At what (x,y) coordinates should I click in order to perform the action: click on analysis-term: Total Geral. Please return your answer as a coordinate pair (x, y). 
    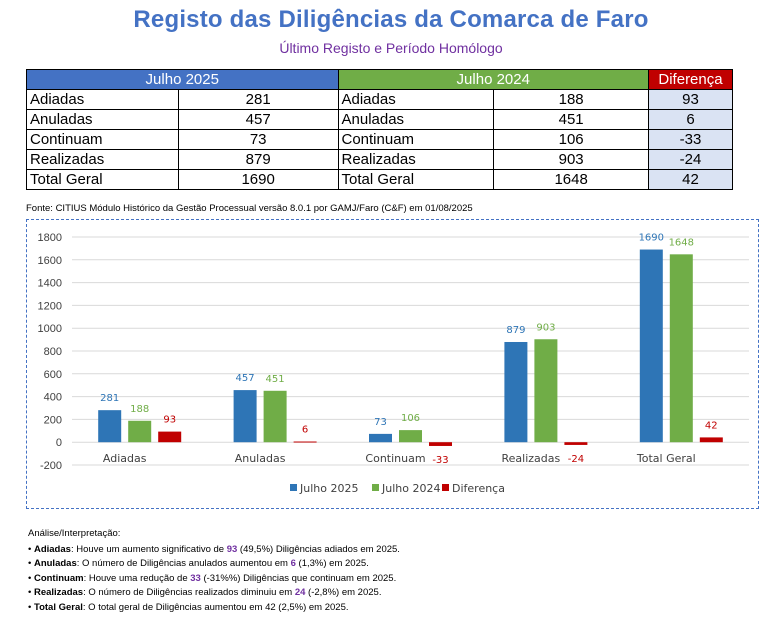
    Looking at the image, I should click on (58, 607).